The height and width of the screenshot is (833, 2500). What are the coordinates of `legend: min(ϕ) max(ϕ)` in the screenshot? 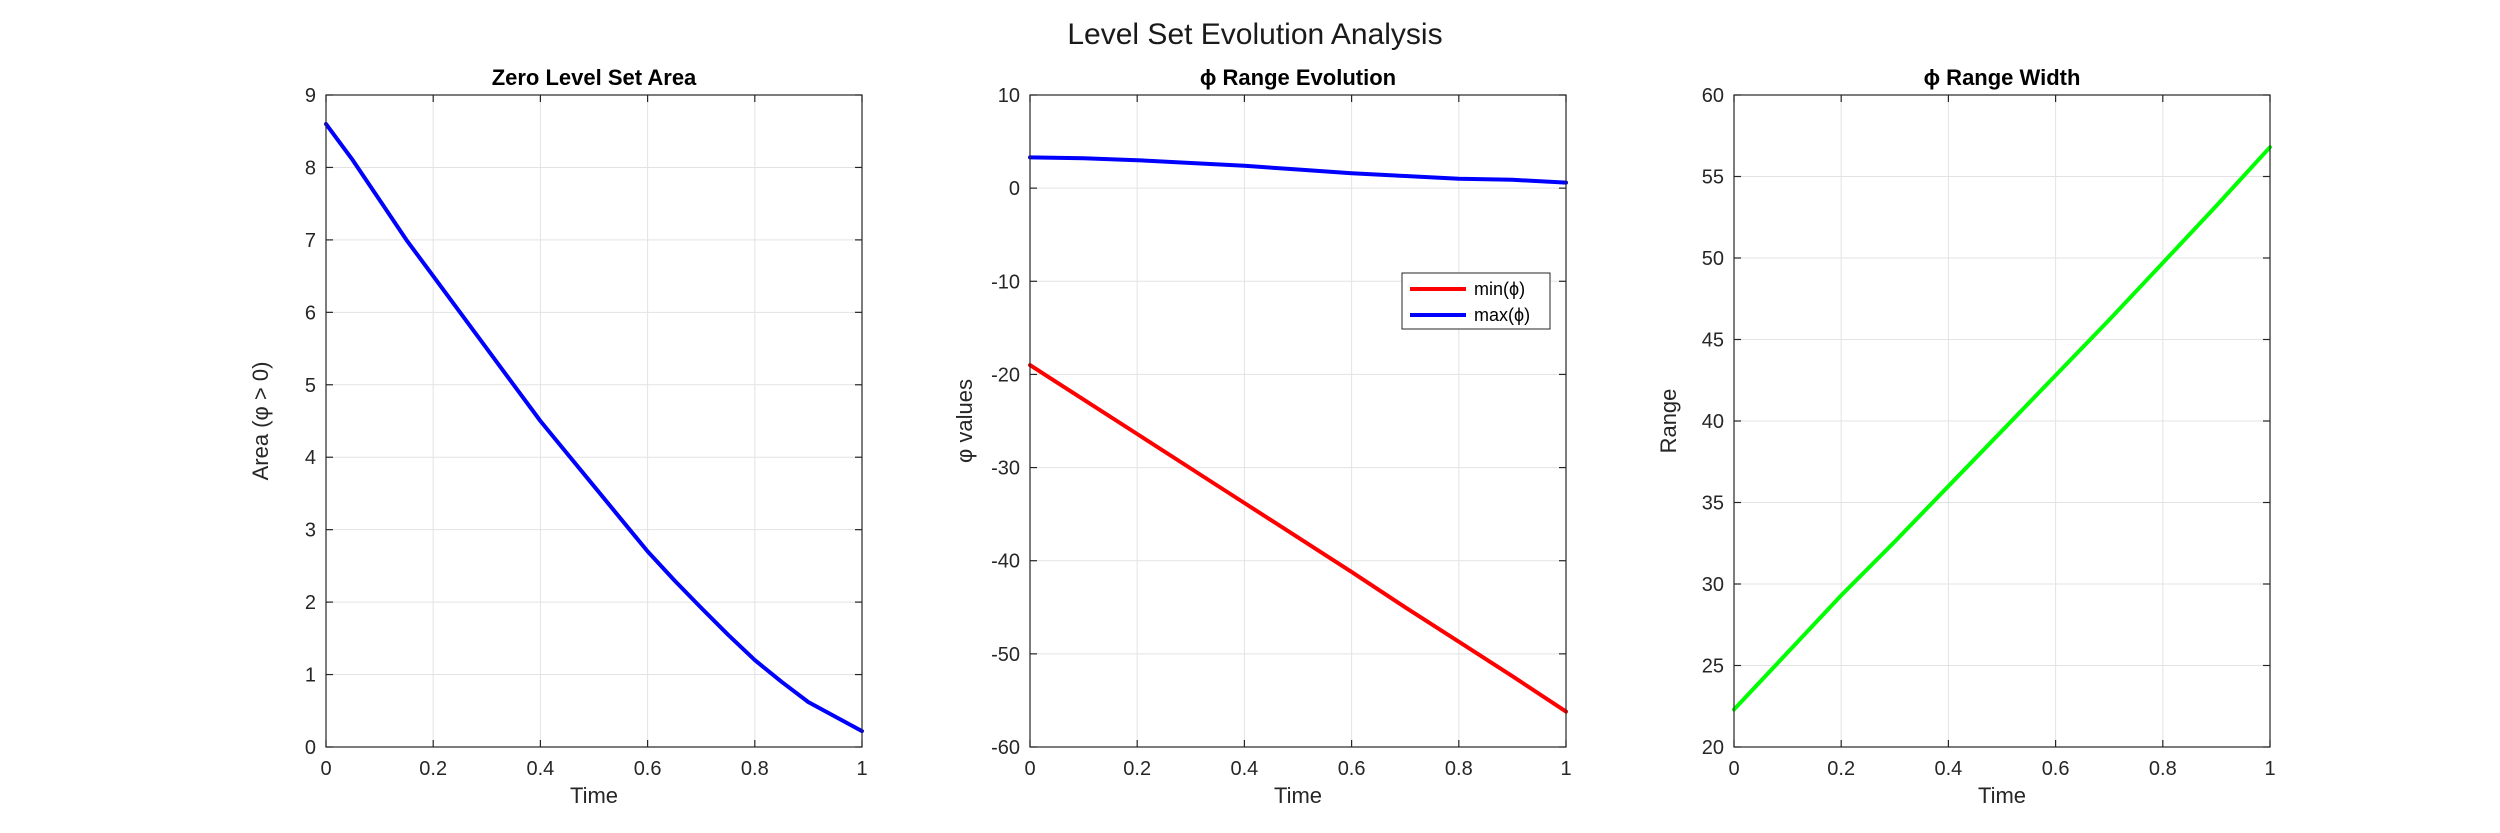 It's located at (1476, 301).